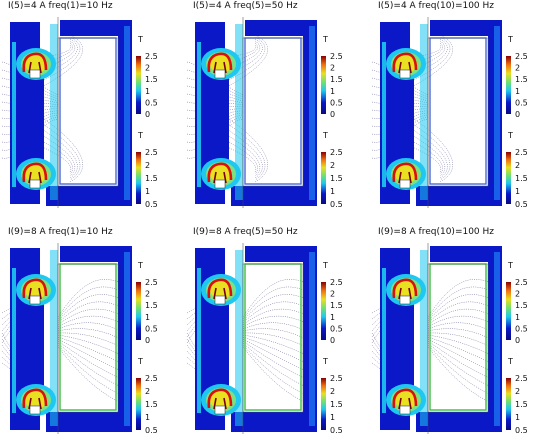 The image size is (550, 443). Describe the element at coordinates (60, 6) in the screenshot. I see `panel-title: I(5)=4 A freq(1)=10 Hz` at that location.